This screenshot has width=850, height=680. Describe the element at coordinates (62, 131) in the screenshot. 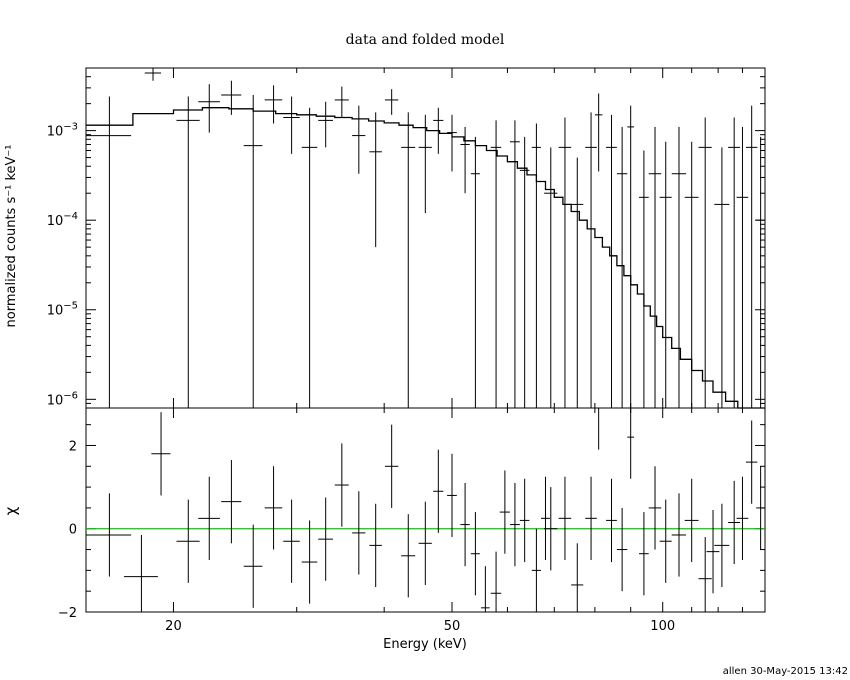

I see `y-tick-label: 10⁻³` at that location.